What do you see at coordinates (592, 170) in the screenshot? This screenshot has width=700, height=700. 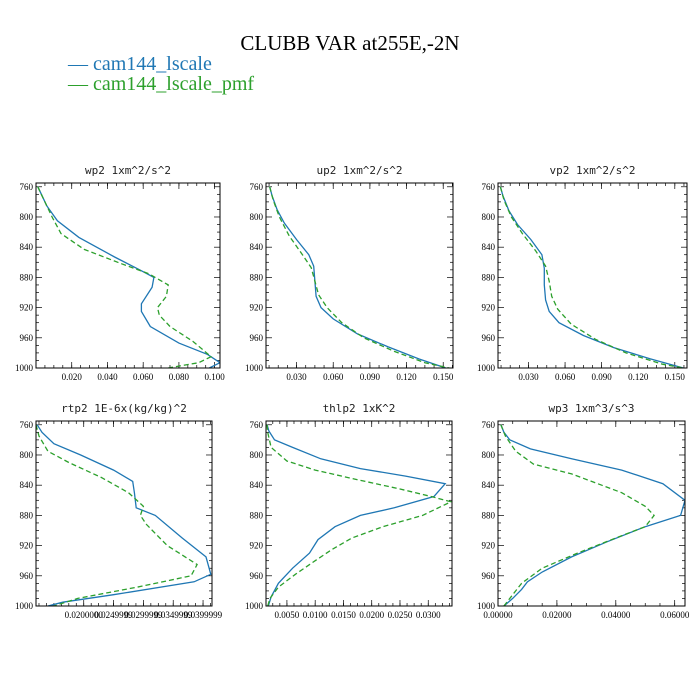 I see `panel-title: vp2 1xm^2/s^2` at bounding box center [592, 170].